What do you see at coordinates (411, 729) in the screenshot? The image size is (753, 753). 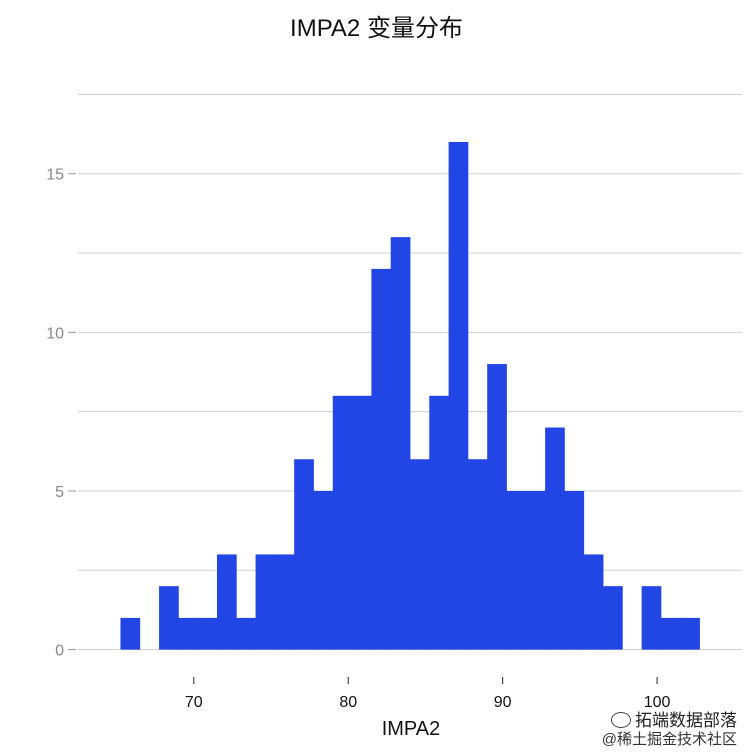 I see `x-axis-label: IMPA2` at bounding box center [411, 729].